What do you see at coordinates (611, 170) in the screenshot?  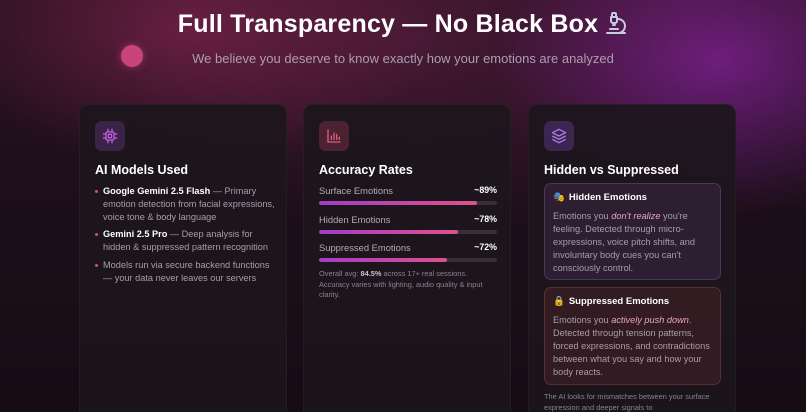 I see `card-title: Hidden vs Suppressed` at bounding box center [611, 170].